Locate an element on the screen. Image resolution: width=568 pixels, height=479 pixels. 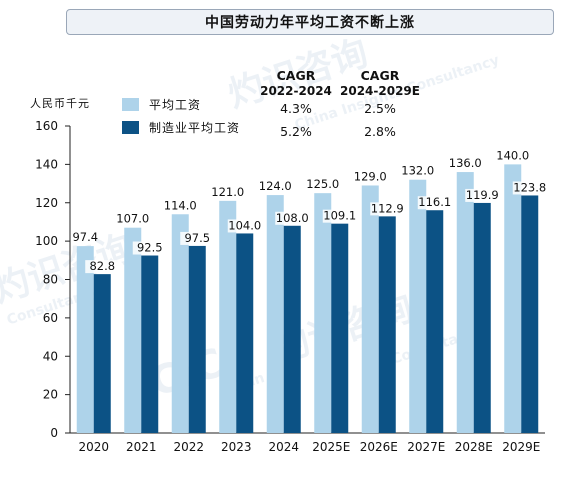
y-tick-label: 160 is located at coordinates (46, 126).